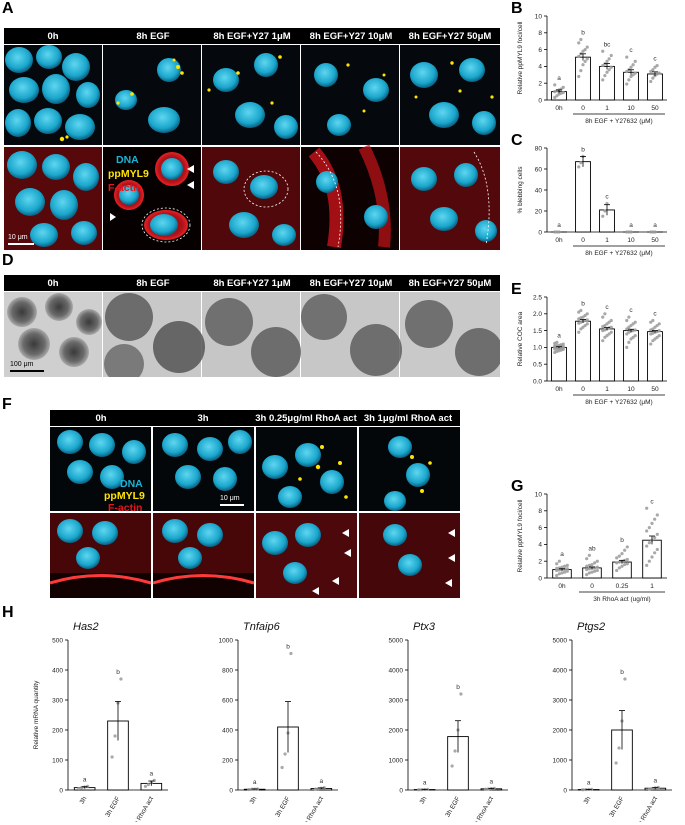 The height and width of the screenshot is (825, 685). Describe the element at coordinates (559, 108) in the screenshot. I see `b-xlabel-0: 0h` at that location.